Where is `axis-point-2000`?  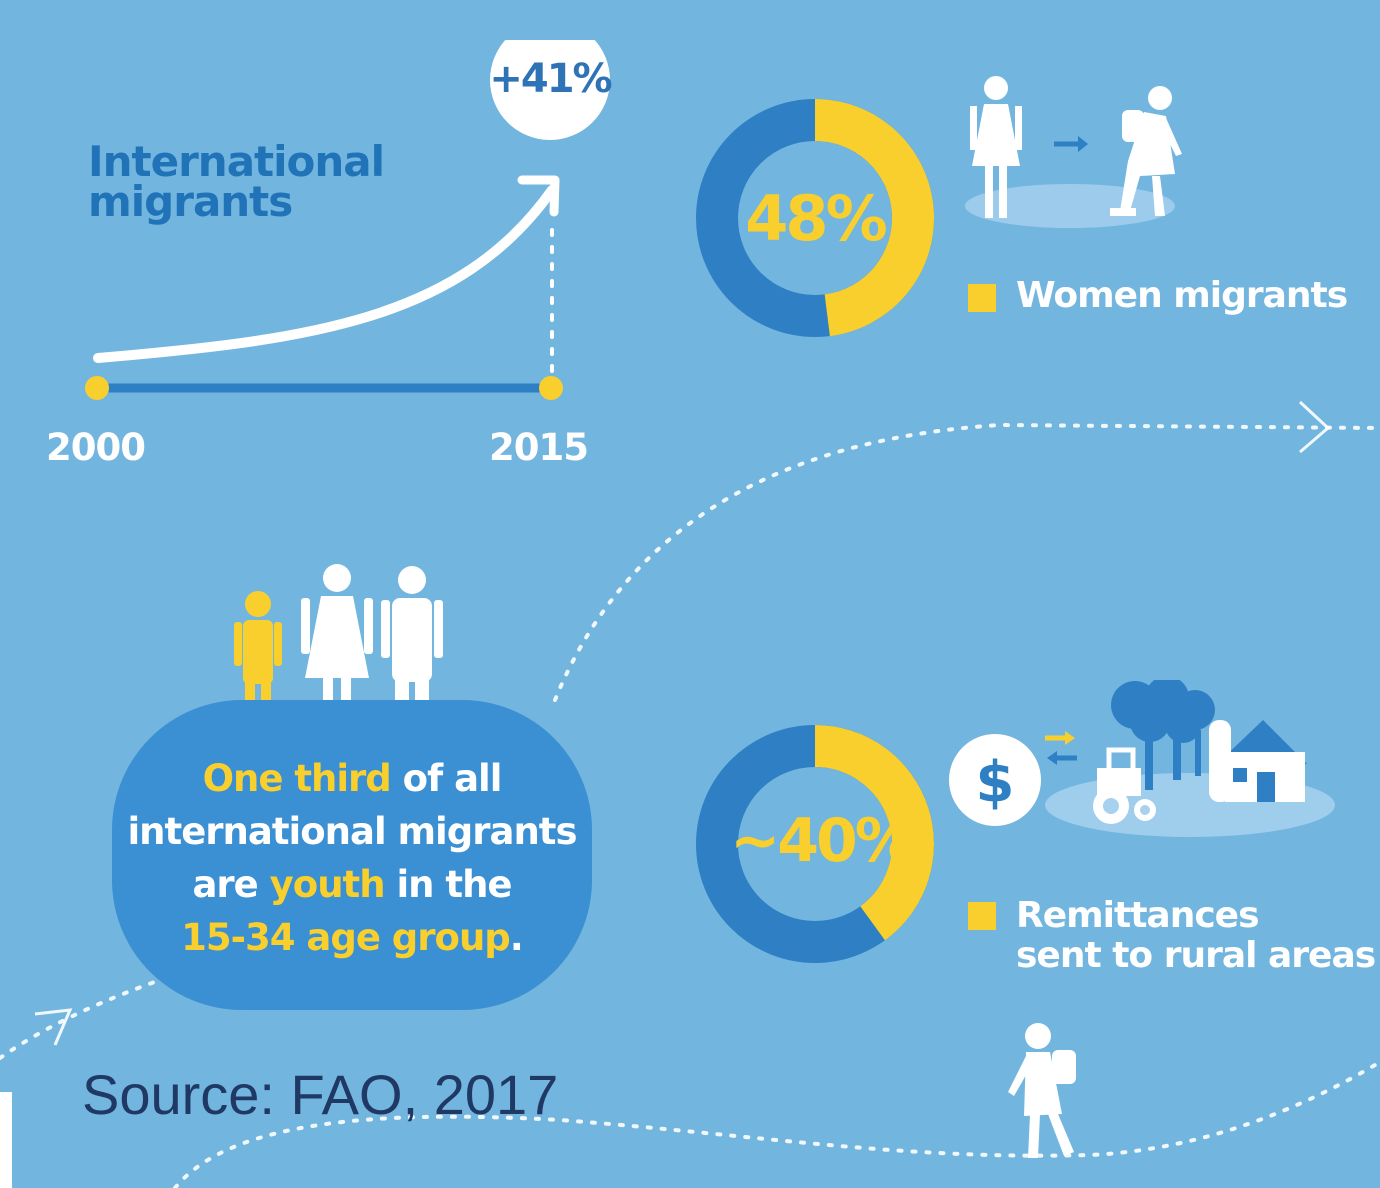
axis-point-2000 is located at coordinates (97, 388).